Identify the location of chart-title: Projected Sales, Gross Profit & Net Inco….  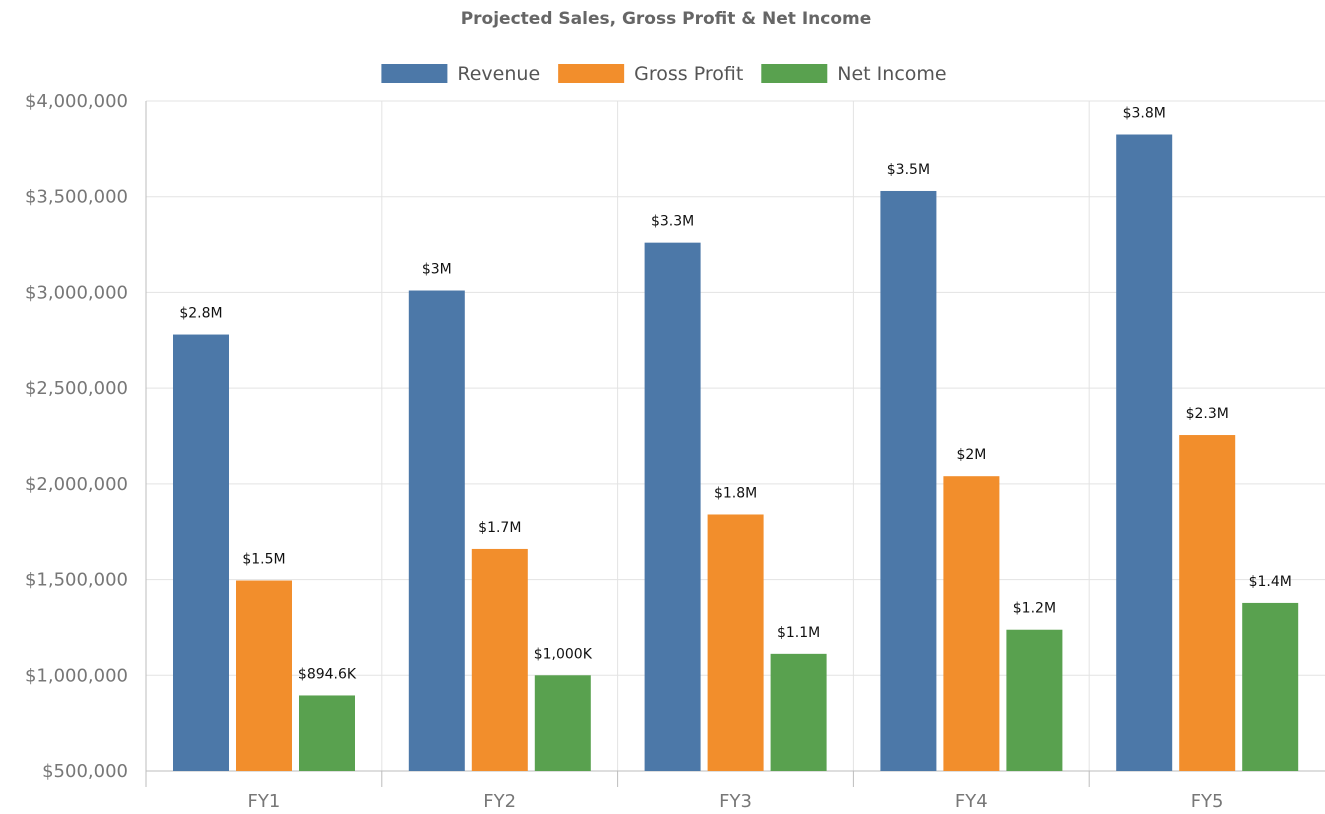
(666, 19).